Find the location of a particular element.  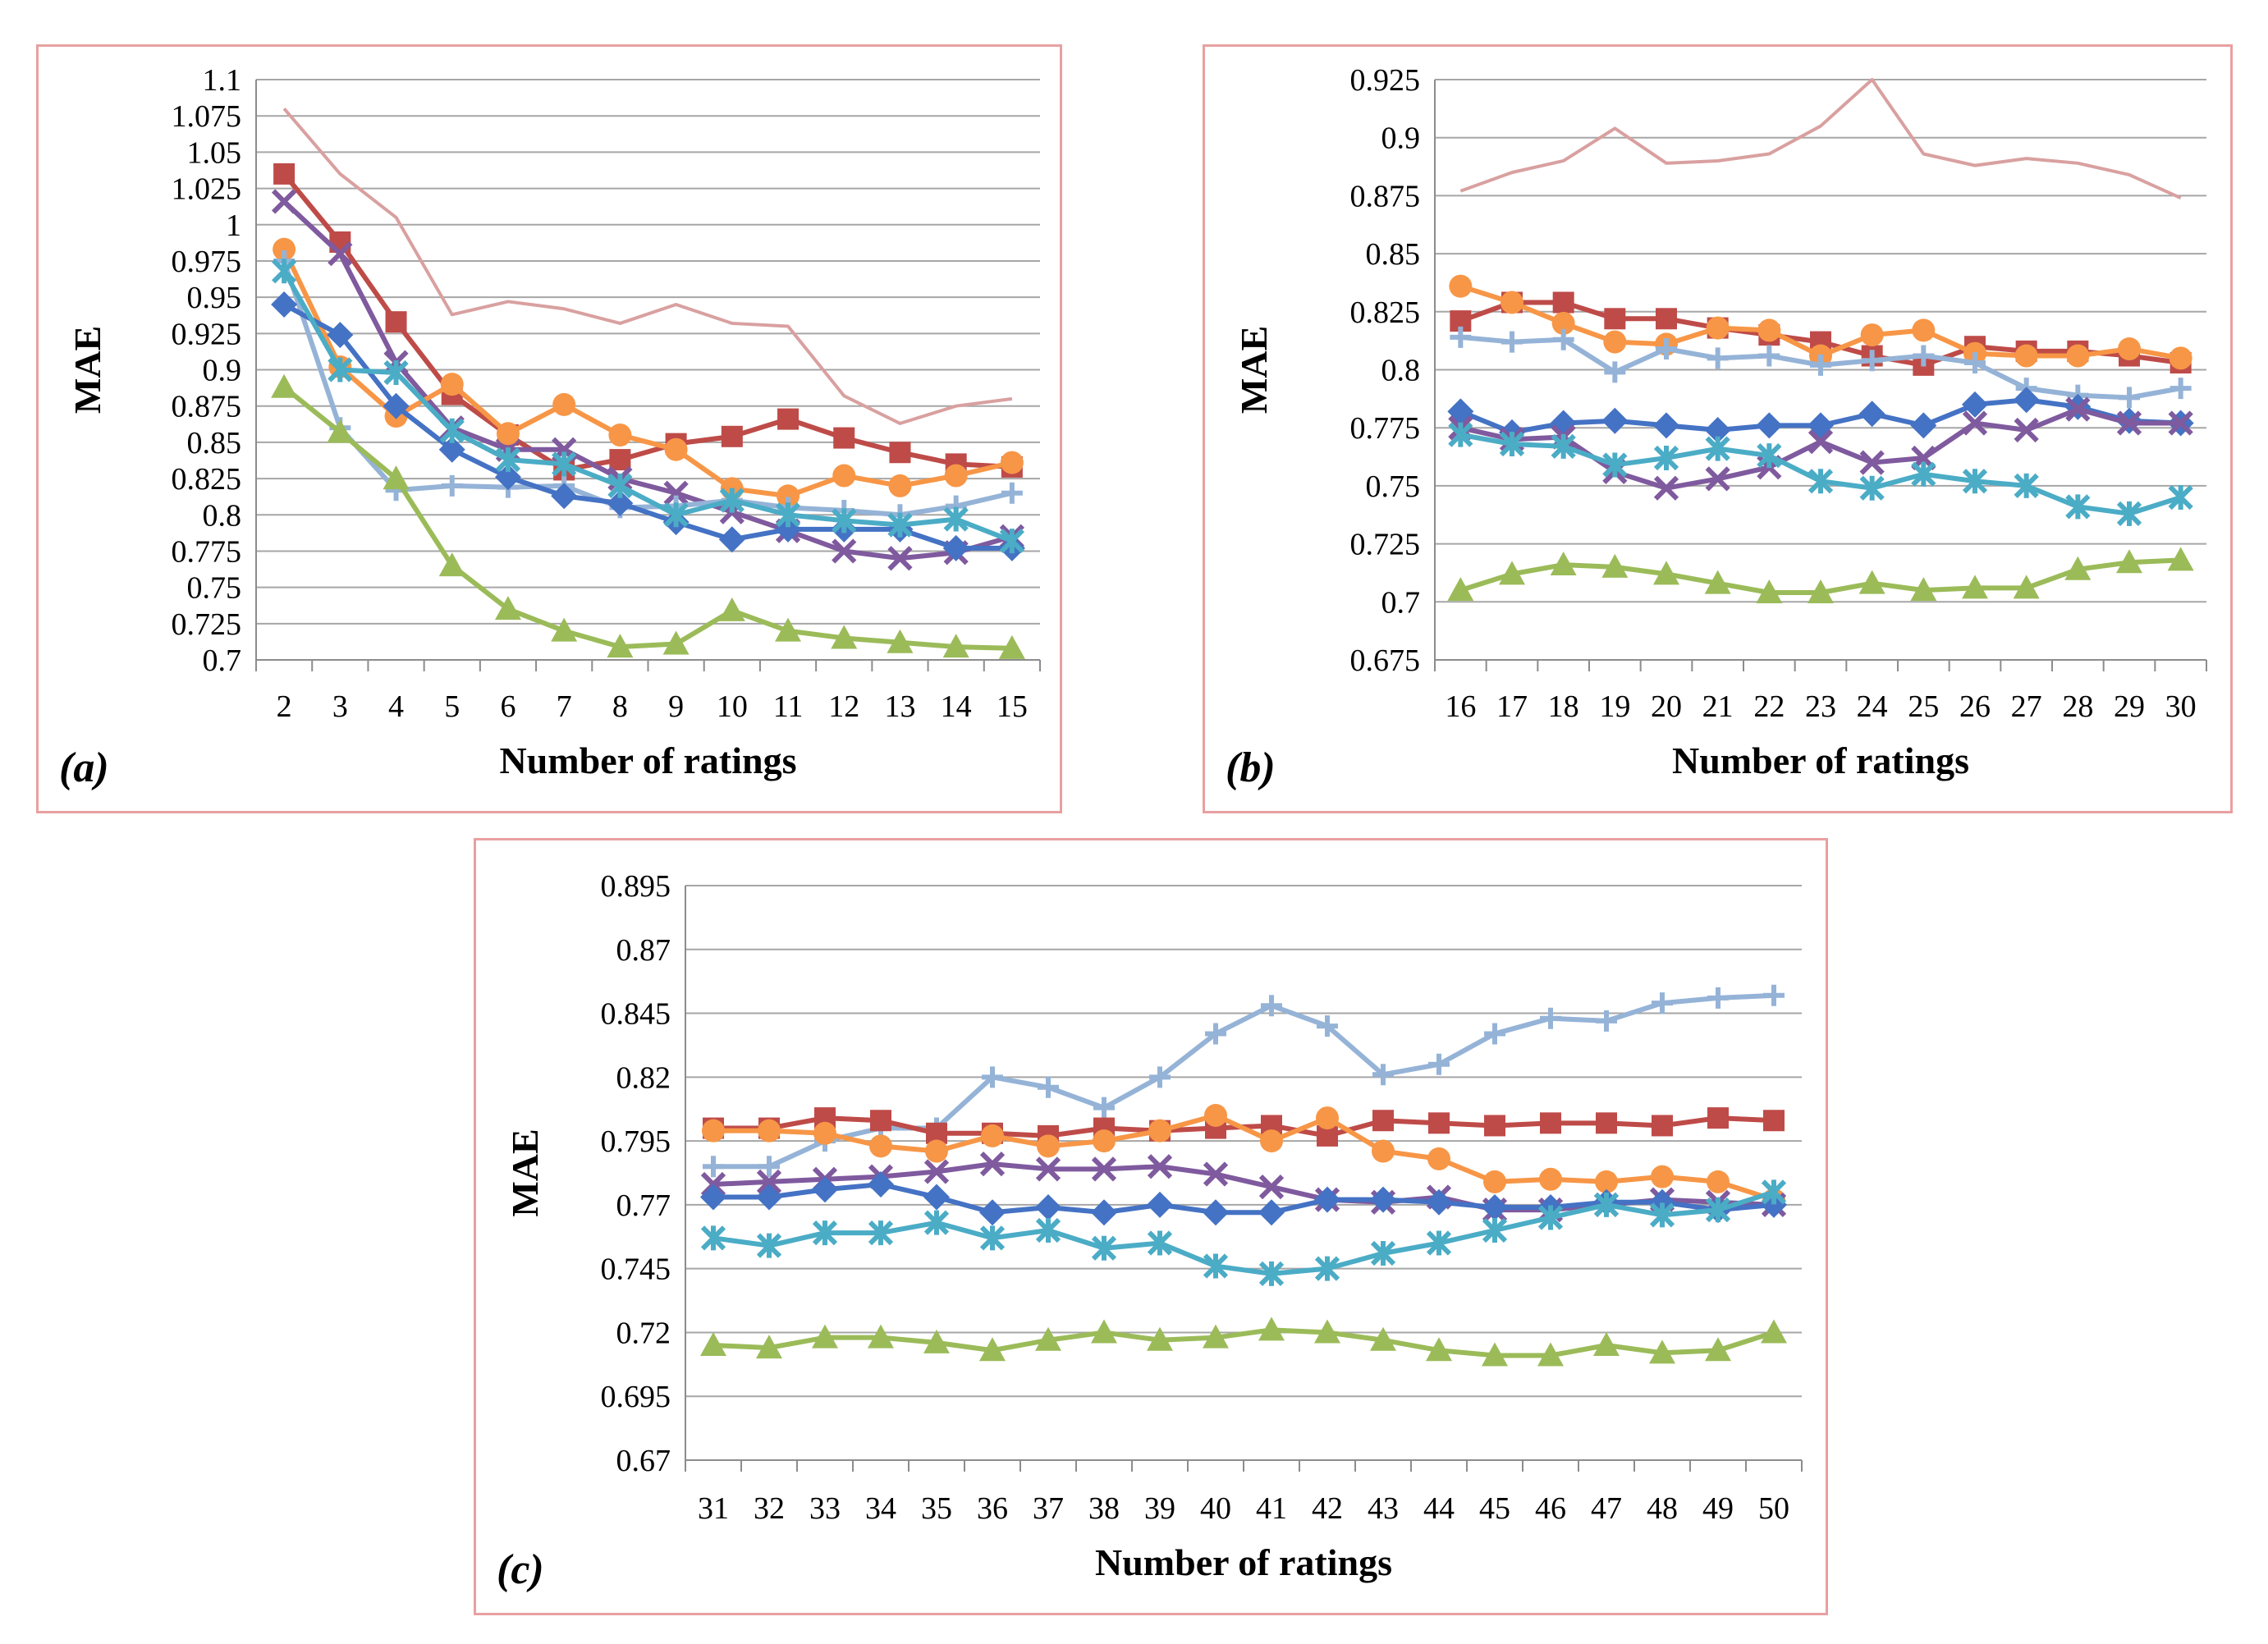

x-tick-label: 30 is located at coordinates (2181, 706).